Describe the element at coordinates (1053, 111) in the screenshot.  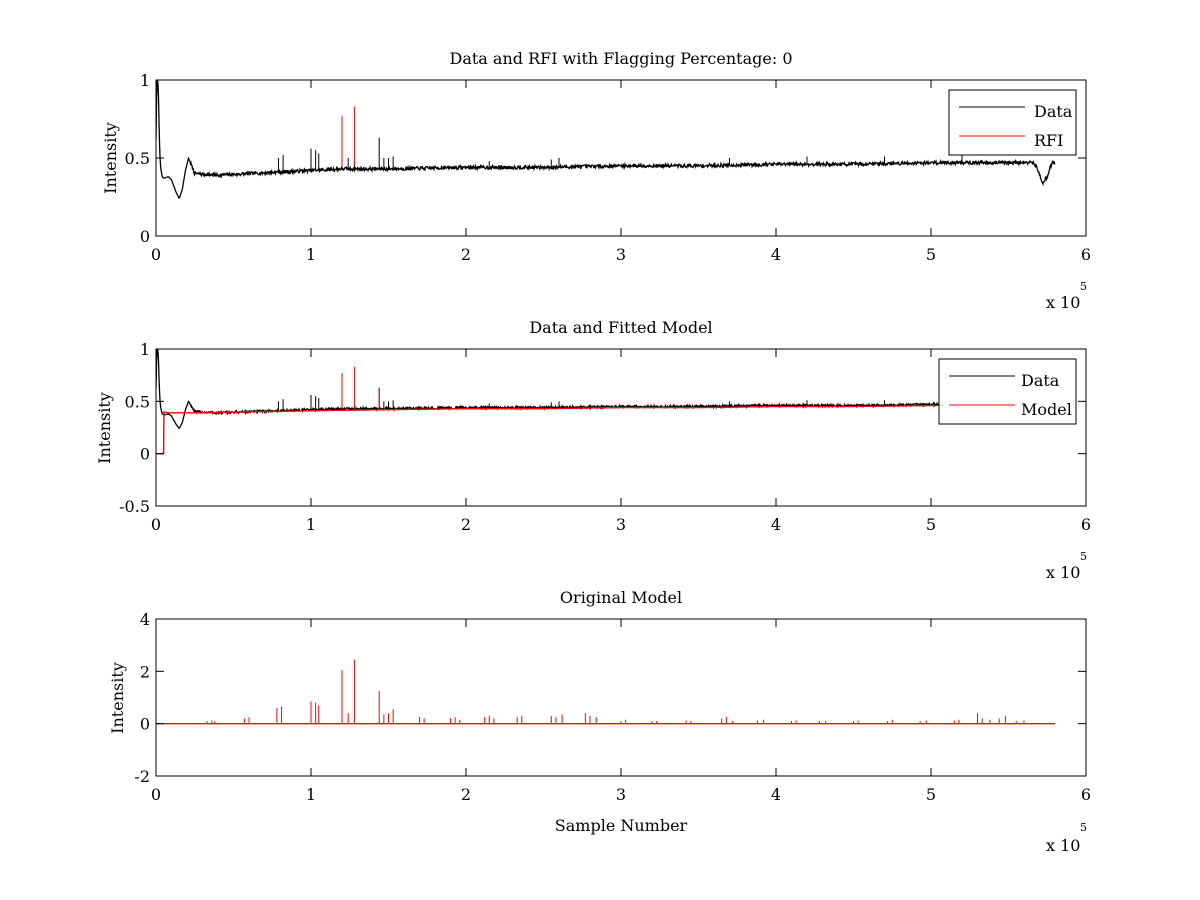
I see `subplot-1-legend-data-label: Data` at that location.